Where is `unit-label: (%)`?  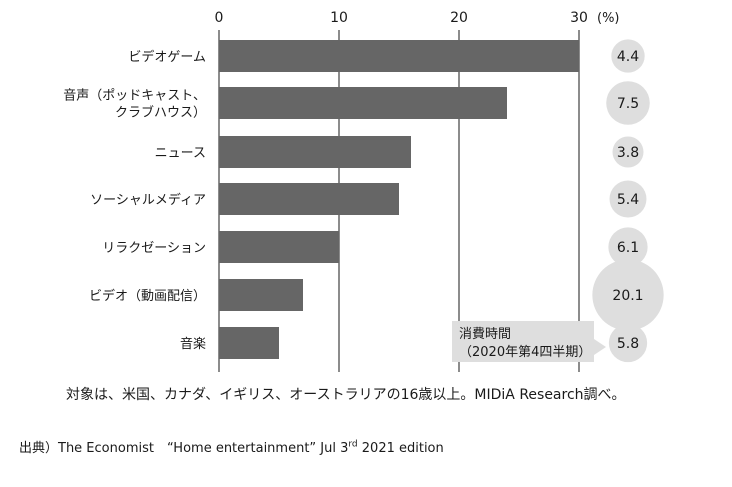
unit-label: (%) is located at coordinates (608, 18).